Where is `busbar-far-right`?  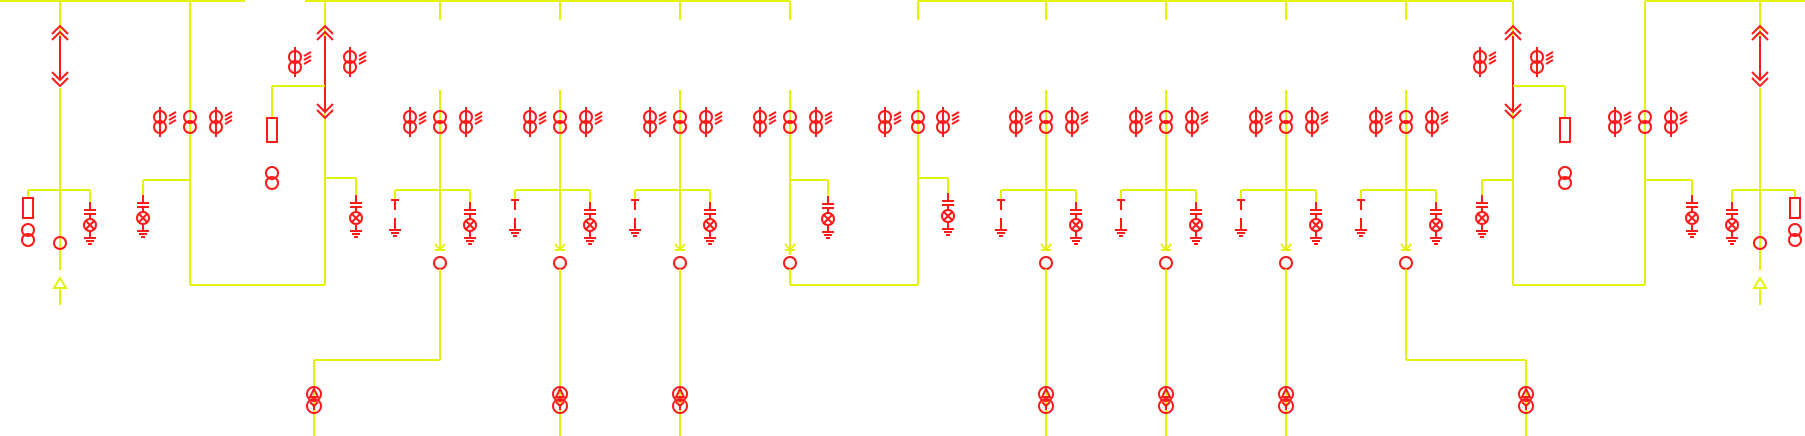
busbar-far-right is located at coordinates (1724, 10).